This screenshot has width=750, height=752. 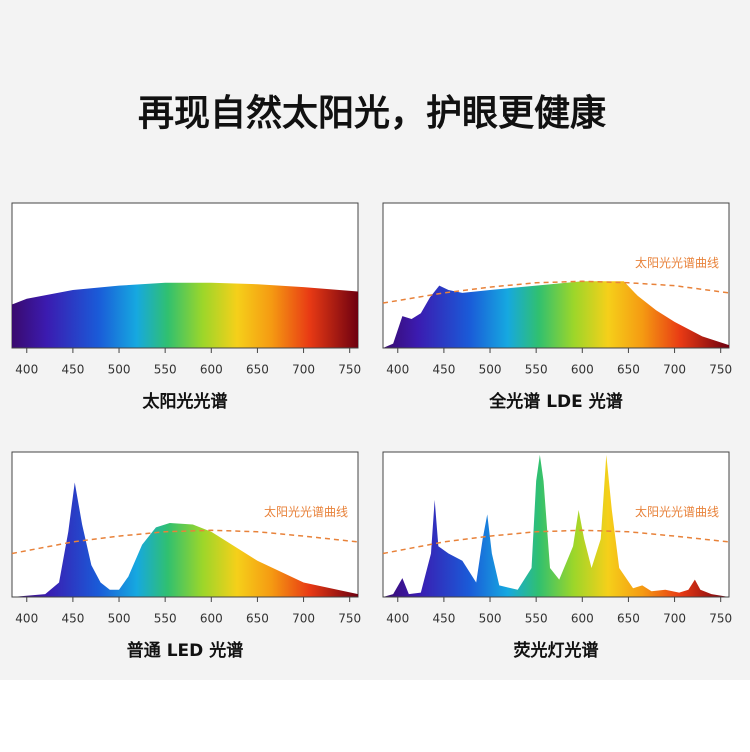 What do you see at coordinates (185, 401) in the screenshot?
I see `chart-caption: 太阳光光谱` at bounding box center [185, 401].